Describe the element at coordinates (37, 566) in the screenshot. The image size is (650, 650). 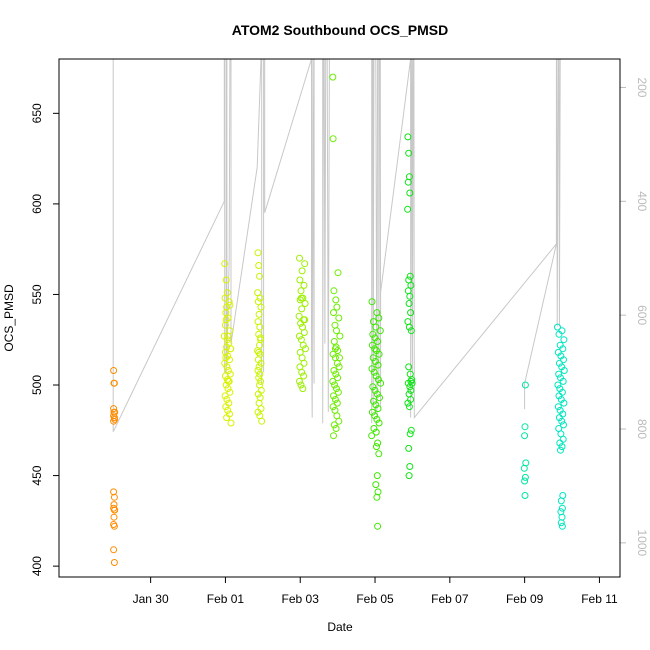
I see `y-tick-label: 400` at that location.